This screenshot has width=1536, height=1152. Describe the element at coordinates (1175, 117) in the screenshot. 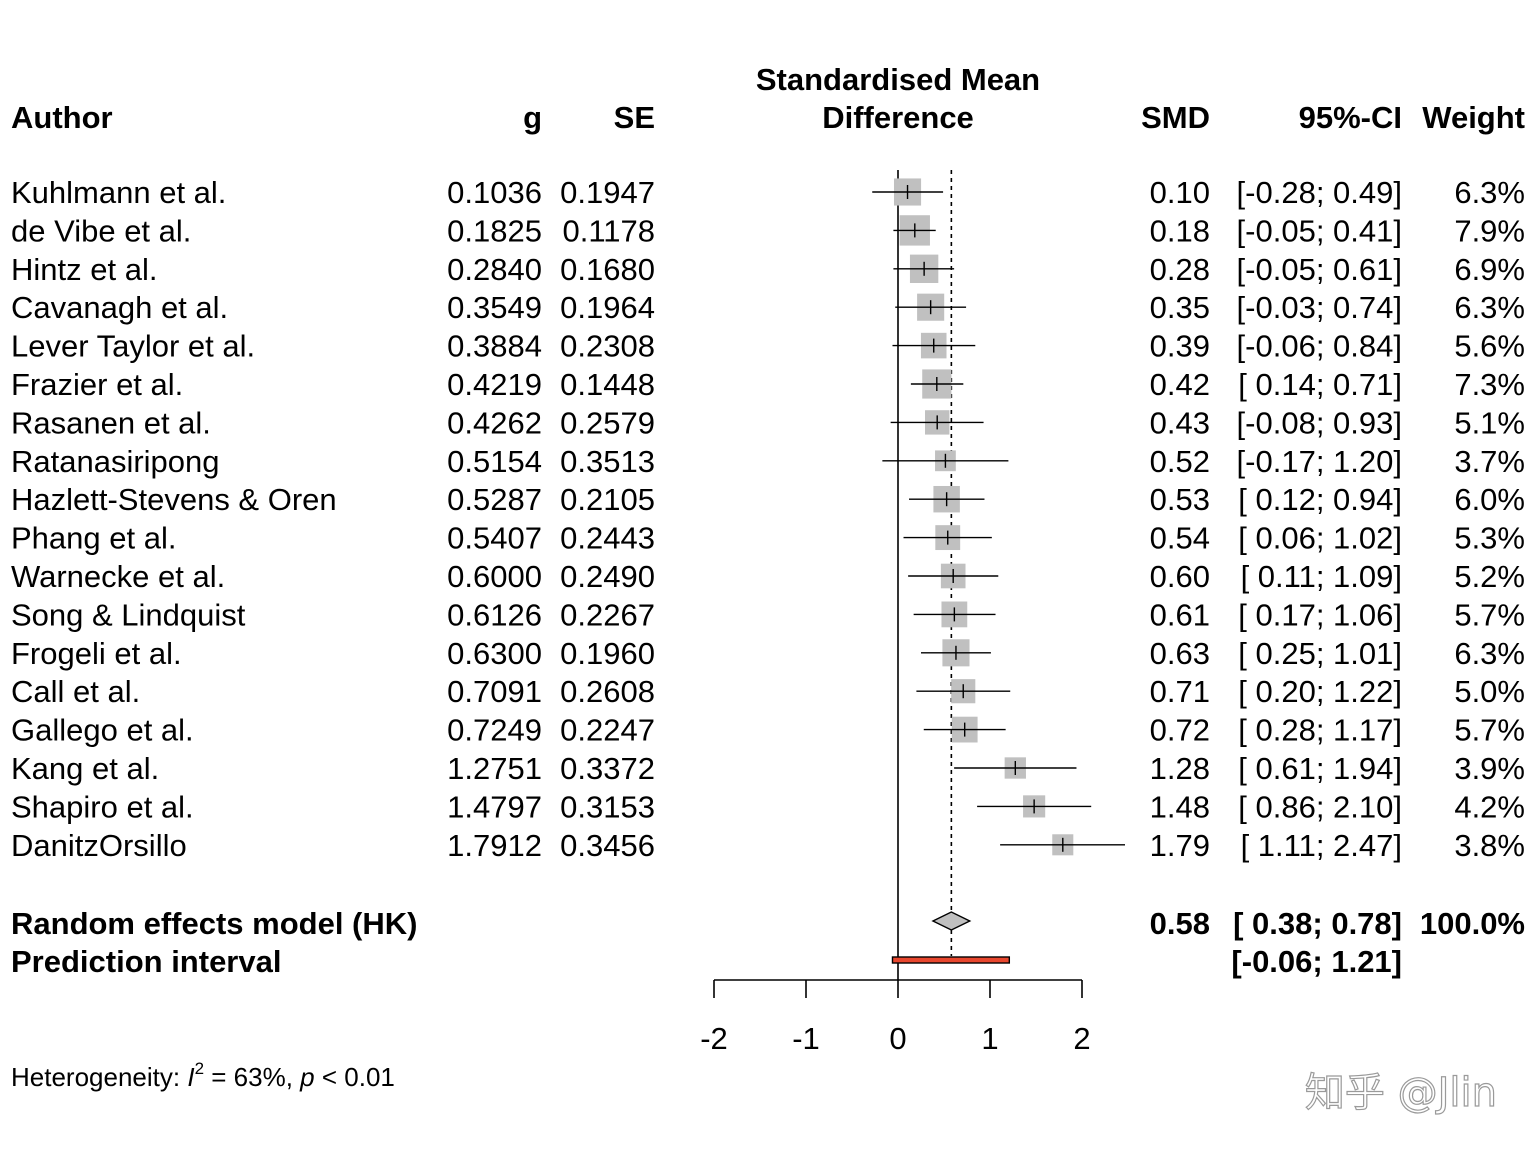

I see `header-smd: SMD` at that location.